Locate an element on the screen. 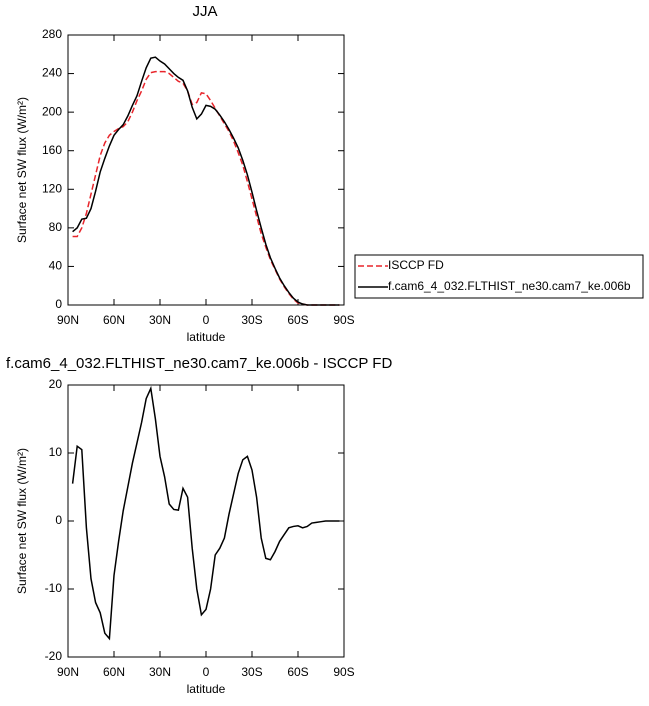  y-tick-label: 10 is located at coordinates (56, 452).